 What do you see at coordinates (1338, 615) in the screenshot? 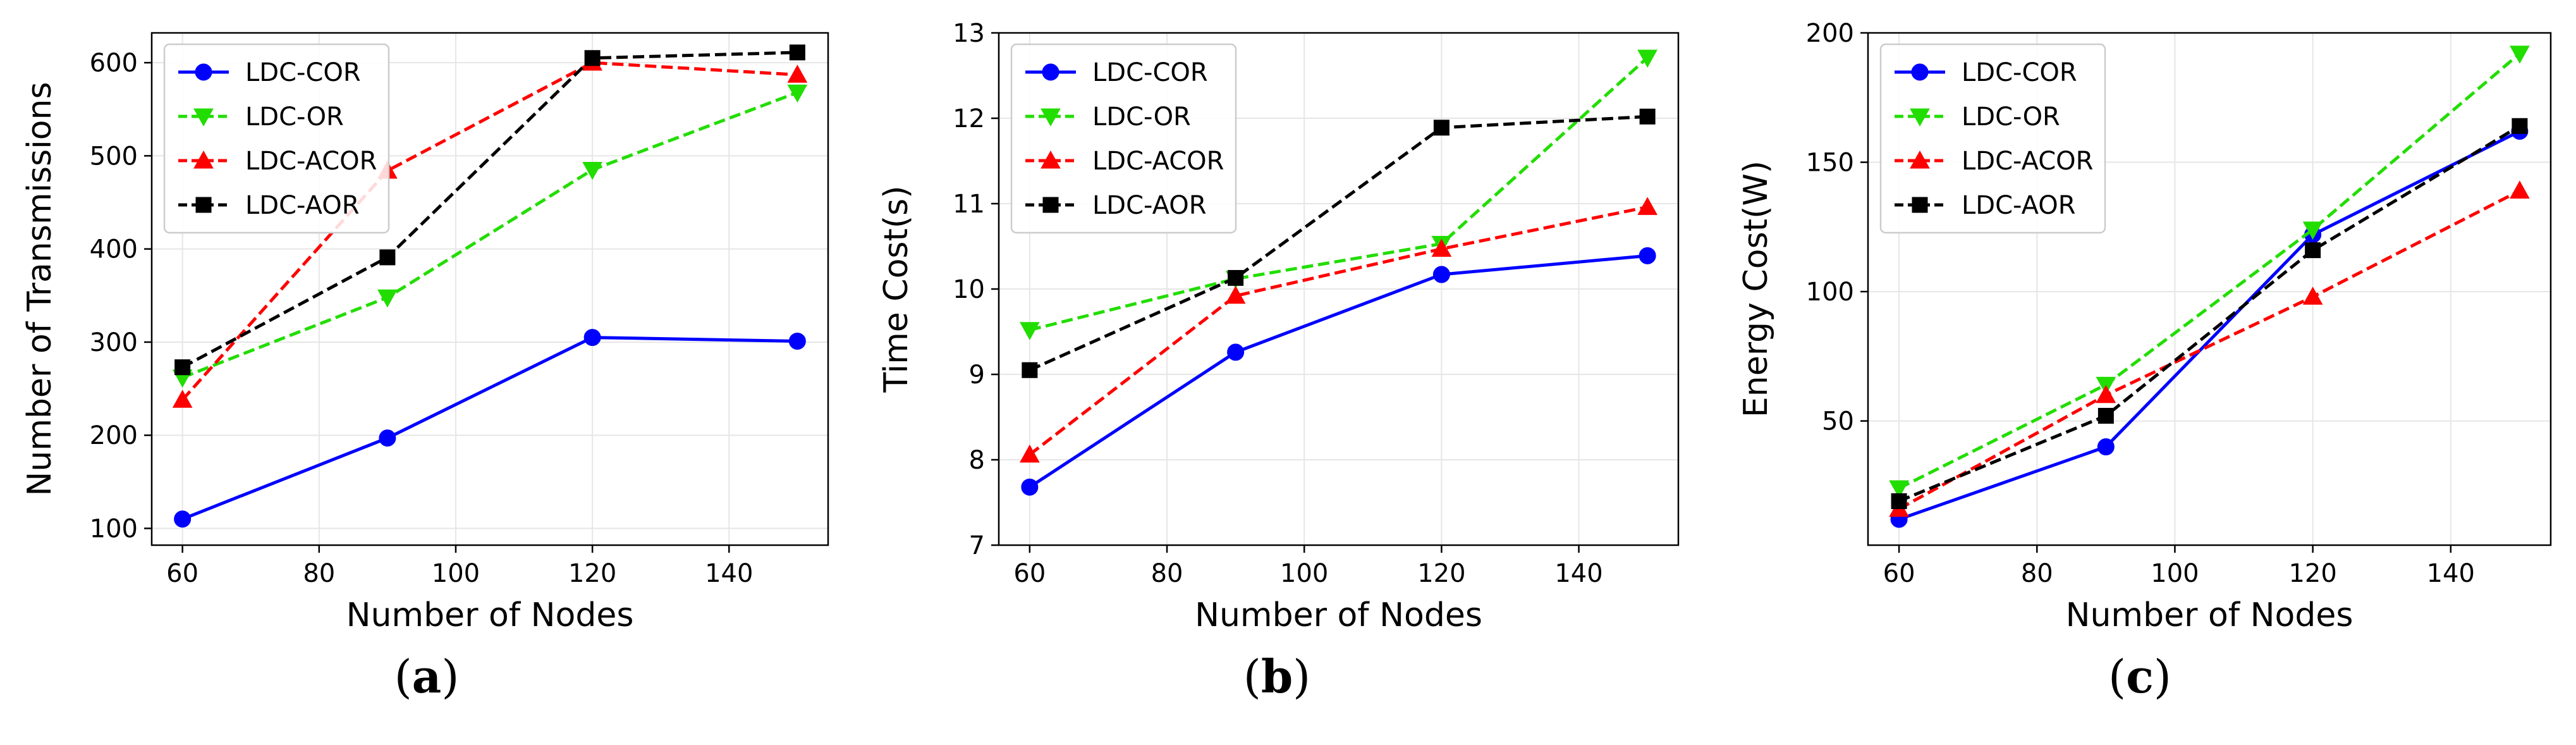
I see `x-axis-label: Number of Nodes` at bounding box center [1338, 615].